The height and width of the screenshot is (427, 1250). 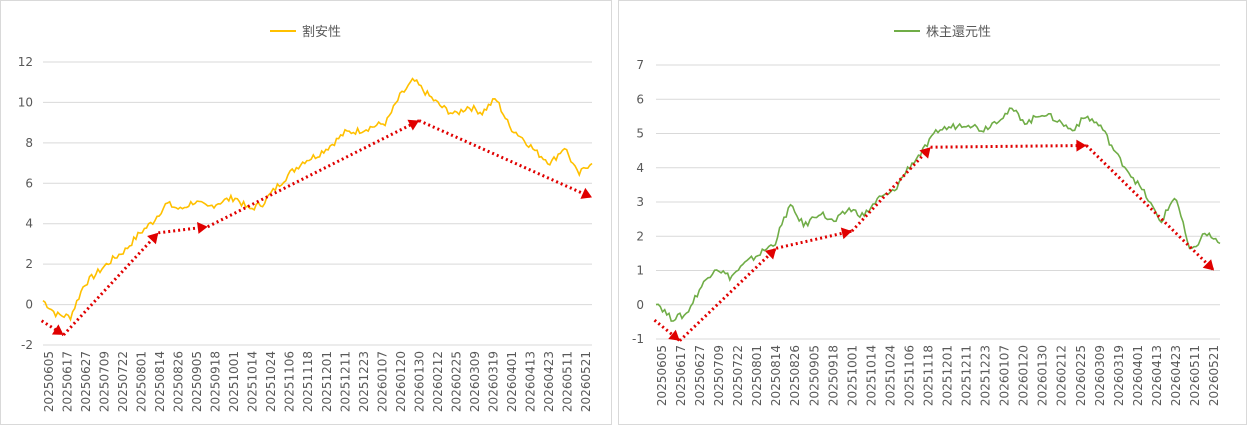 I want to click on y-tick-label: 7, so click(x=640, y=65).